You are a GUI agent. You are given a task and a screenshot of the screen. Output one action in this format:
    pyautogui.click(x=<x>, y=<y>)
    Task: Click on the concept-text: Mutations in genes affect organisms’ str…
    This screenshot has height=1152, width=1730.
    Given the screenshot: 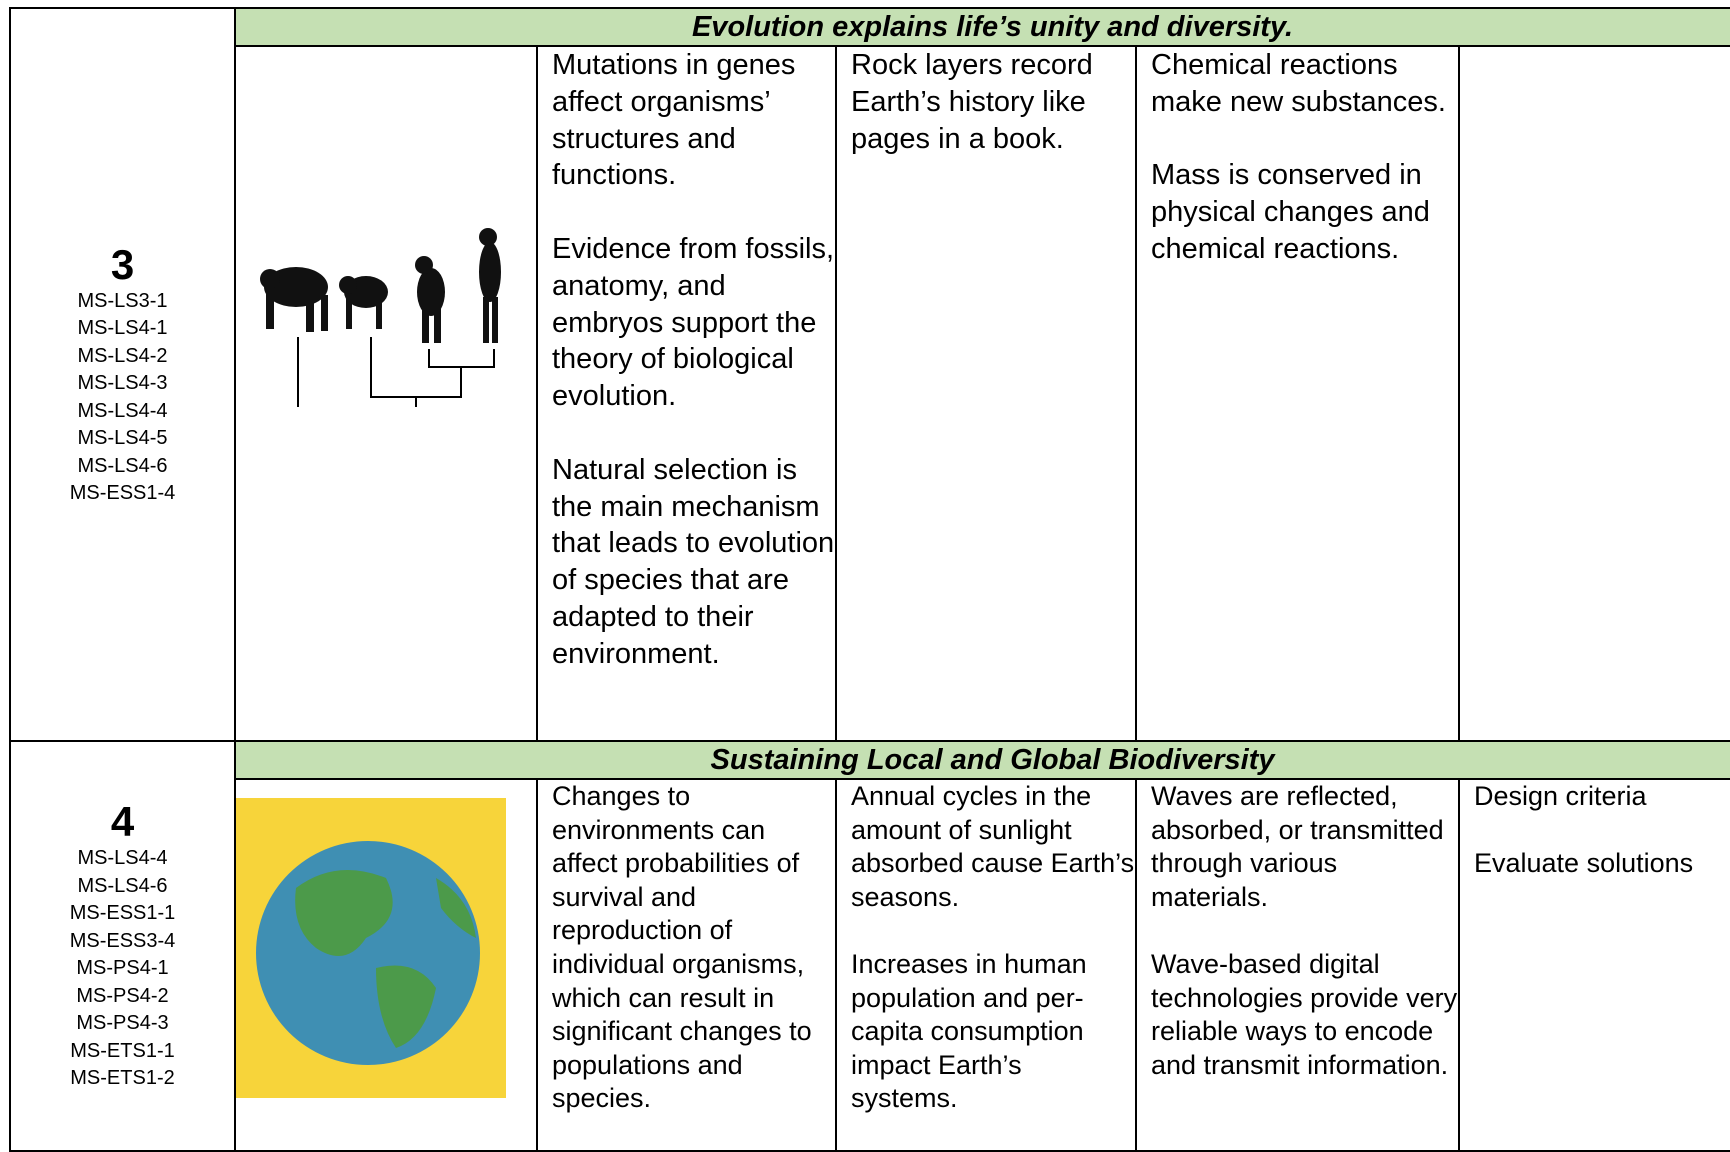 What is the action you would take?
    pyautogui.click(x=674, y=120)
    